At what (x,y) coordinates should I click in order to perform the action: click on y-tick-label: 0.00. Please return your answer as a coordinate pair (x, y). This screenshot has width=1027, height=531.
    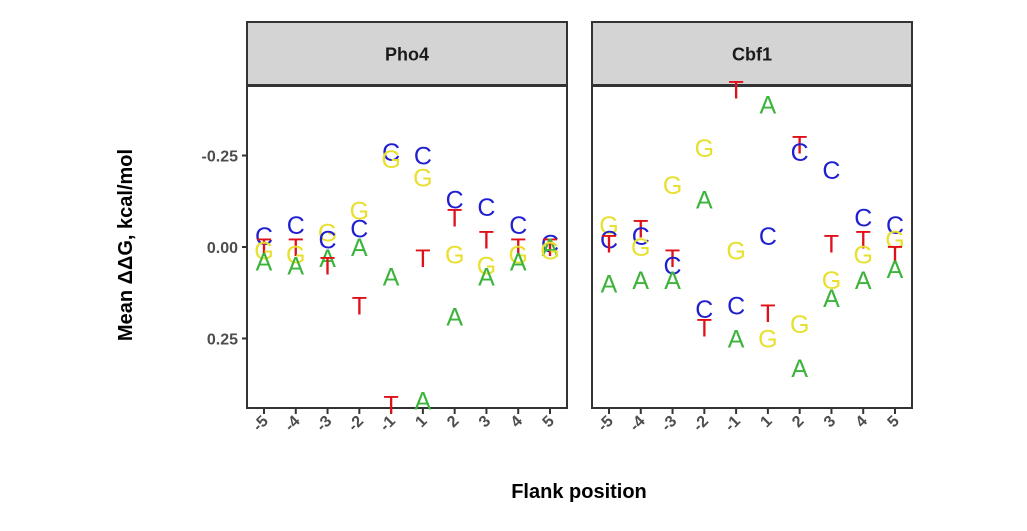
    Looking at the image, I should click on (222, 248).